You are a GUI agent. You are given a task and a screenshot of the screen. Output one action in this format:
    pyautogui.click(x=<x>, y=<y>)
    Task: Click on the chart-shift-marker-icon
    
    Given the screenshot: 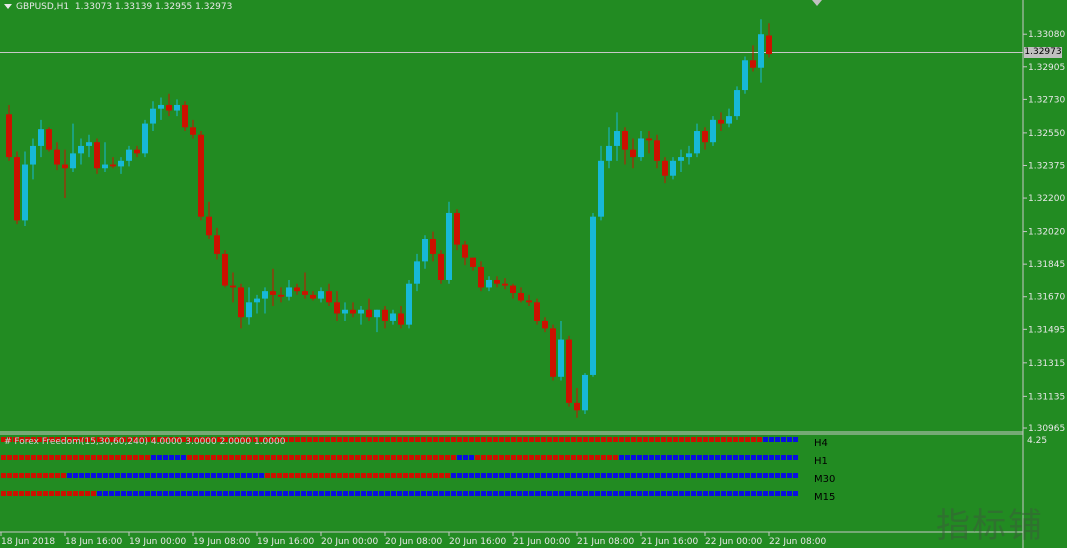 What is the action you would take?
    pyautogui.click(x=817, y=3)
    